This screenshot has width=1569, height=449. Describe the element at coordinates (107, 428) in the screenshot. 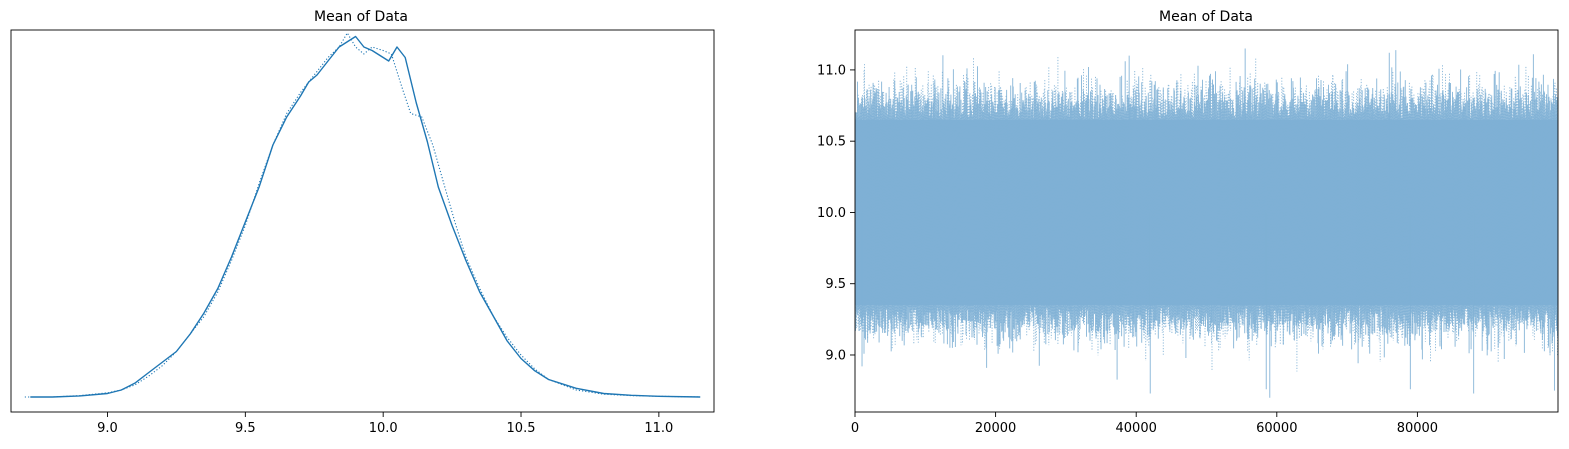

I see `density-x-tick-label: 9.0` at that location.